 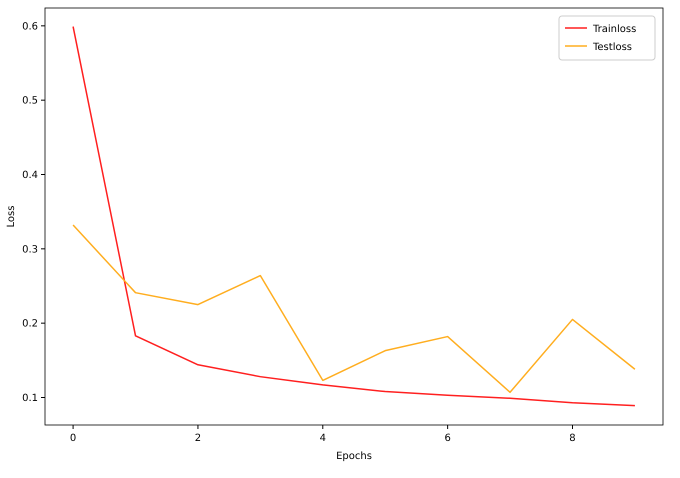 I want to click on y-tick-label: 0.4, so click(x=30, y=176).